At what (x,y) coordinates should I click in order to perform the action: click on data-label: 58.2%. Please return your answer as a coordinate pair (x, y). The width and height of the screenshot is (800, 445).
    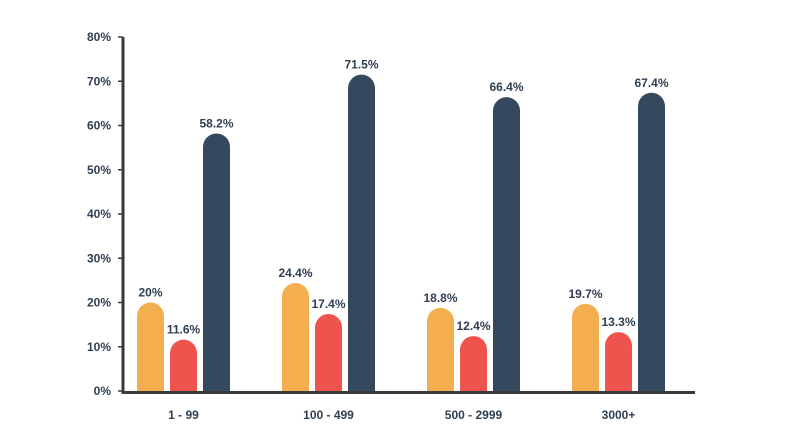
    Looking at the image, I should click on (216, 123).